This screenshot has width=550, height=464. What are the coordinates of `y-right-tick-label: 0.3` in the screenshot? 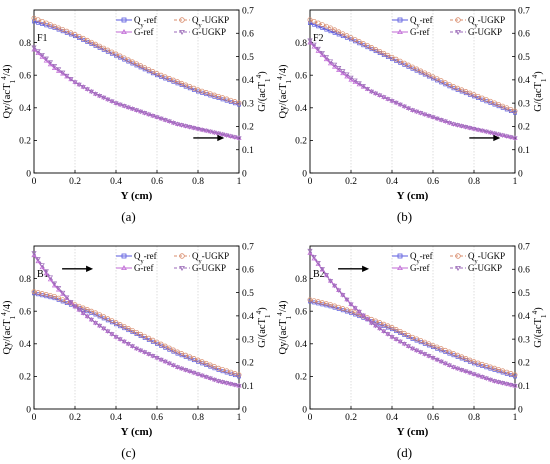 It's located at (524, 340).